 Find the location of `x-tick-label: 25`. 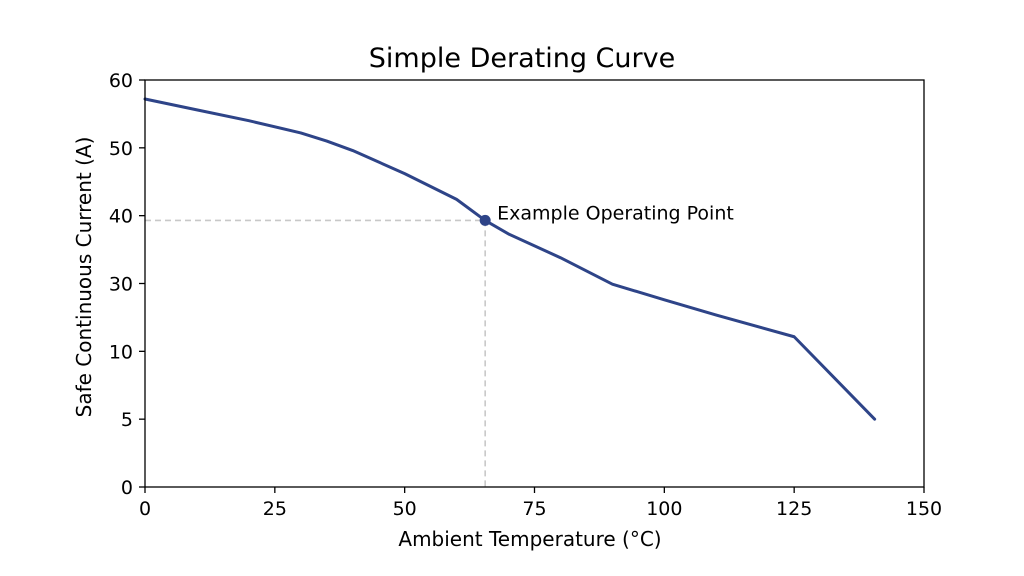

x-tick-label: 25 is located at coordinates (275, 509).